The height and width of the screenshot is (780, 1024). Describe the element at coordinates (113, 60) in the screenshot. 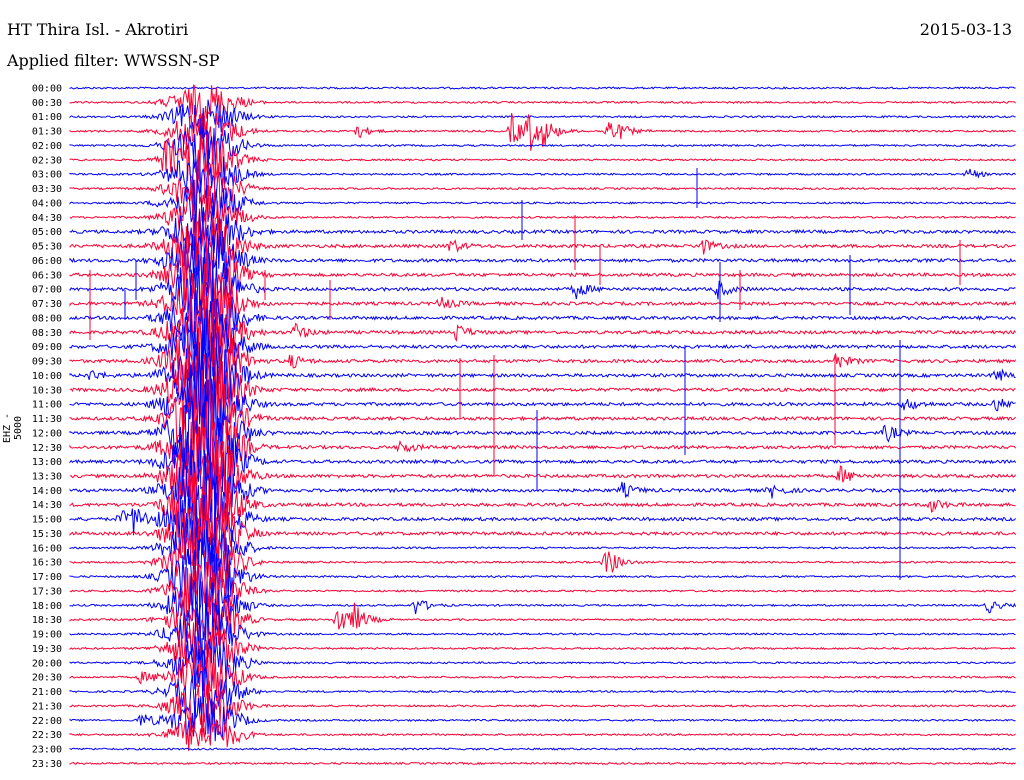

I see `filter-label: Applied filter: WWSSN-SP` at that location.